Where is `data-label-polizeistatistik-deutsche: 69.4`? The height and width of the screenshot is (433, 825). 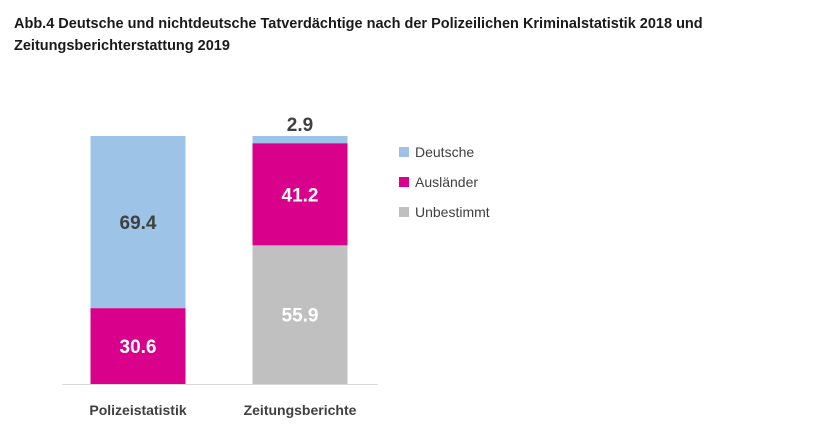
data-label-polizeistatistik-deutsche: 69.4 is located at coordinates (138, 223).